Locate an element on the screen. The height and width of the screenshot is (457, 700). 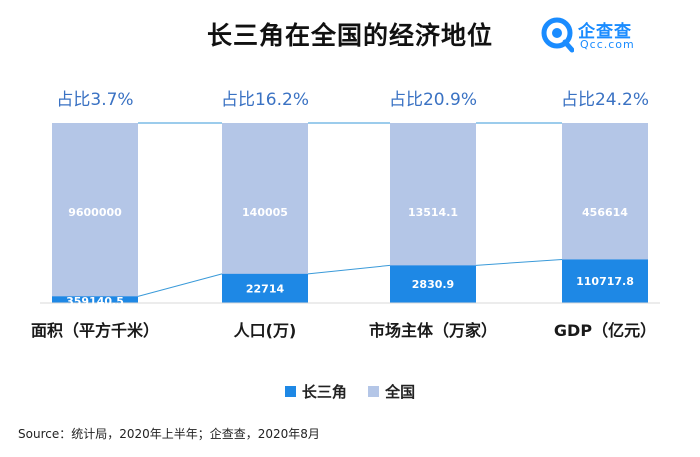
chart-title: 长三角在全国的经济地位 is located at coordinates (349, 35).